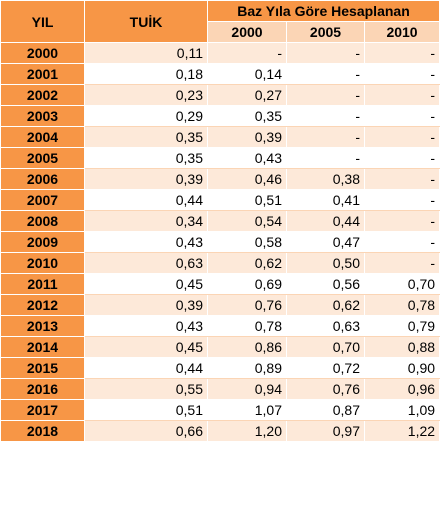 The image size is (440, 509). I want to click on cell-tuik: 0,29, so click(146, 116).